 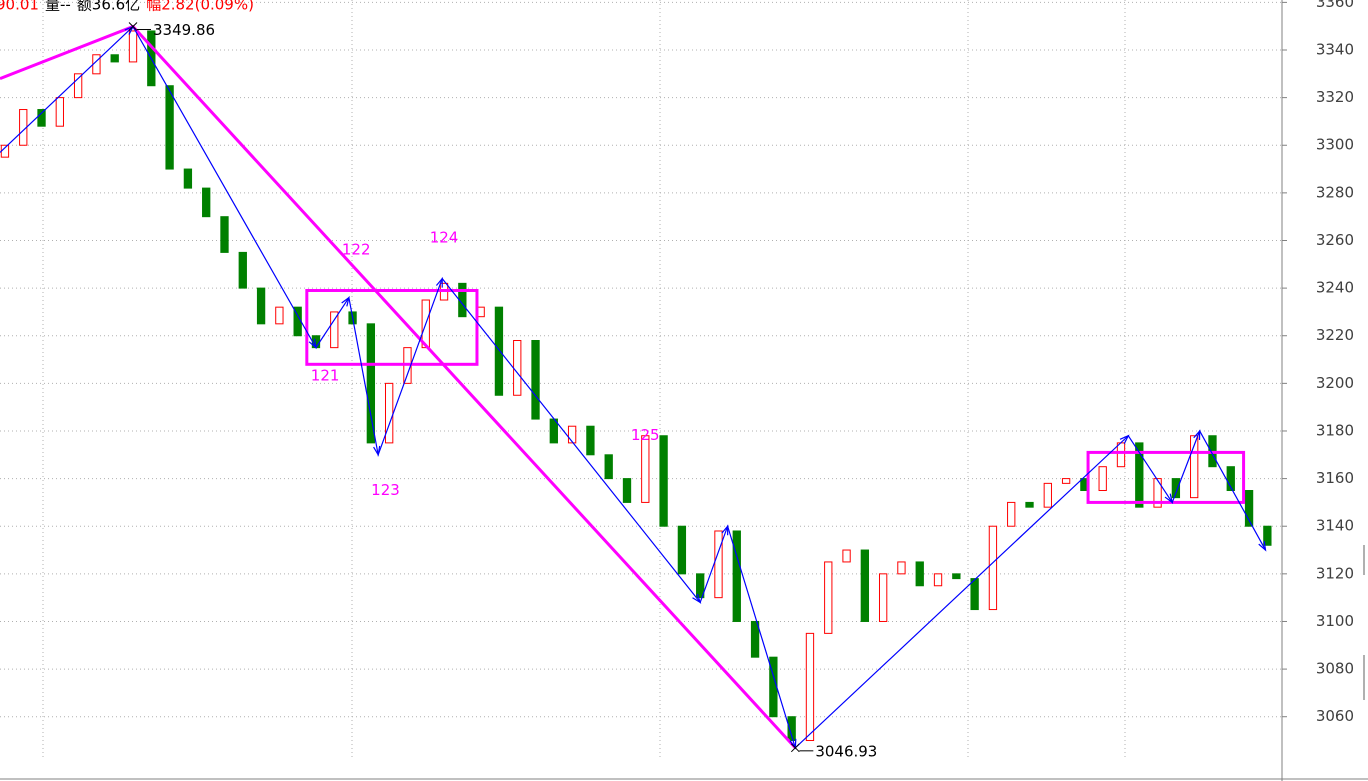 What do you see at coordinates (1335, 145) in the screenshot?
I see `y-tick-label: 3300` at bounding box center [1335, 145].